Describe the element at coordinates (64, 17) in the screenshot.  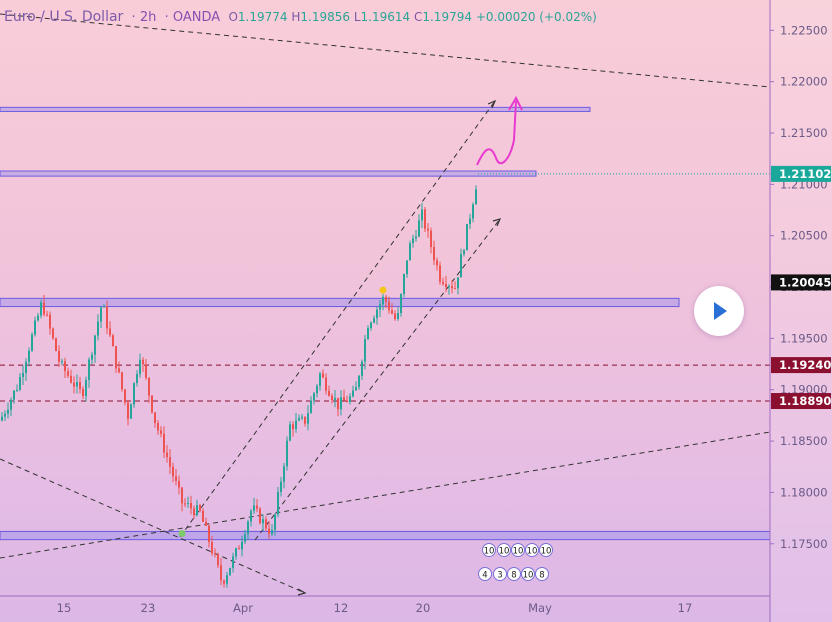
I see `symbol-name: Euro / U.S. Dollar` at that location.